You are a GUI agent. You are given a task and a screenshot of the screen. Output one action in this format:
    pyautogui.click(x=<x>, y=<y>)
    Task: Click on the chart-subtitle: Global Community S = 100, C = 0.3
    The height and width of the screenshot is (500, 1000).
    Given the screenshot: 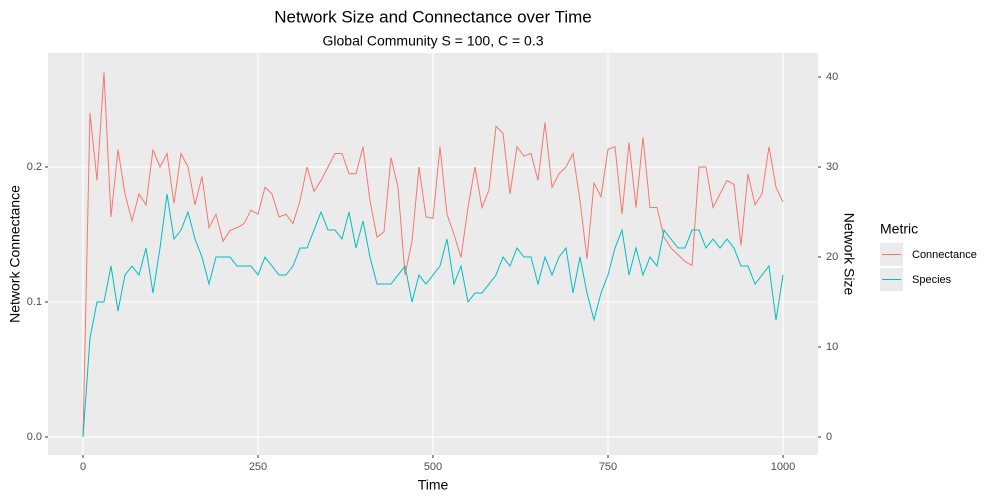 What is the action you would take?
    pyautogui.click(x=433, y=41)
    